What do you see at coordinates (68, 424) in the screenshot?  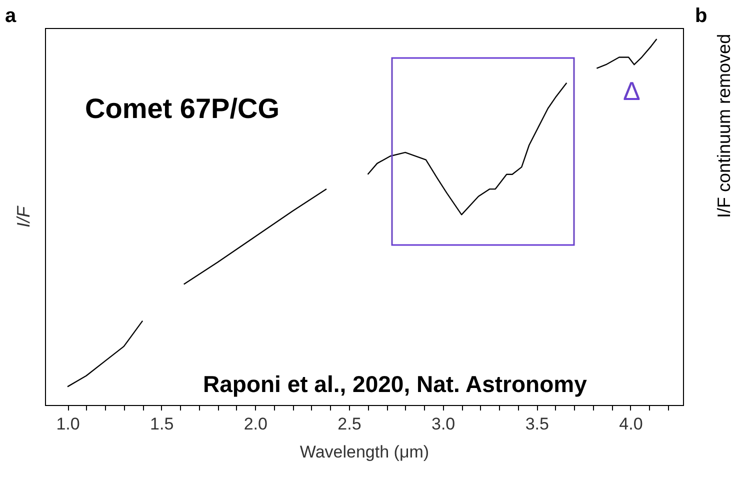 I see `x-tick-label: 1.0` at bounding box center [68, 424].